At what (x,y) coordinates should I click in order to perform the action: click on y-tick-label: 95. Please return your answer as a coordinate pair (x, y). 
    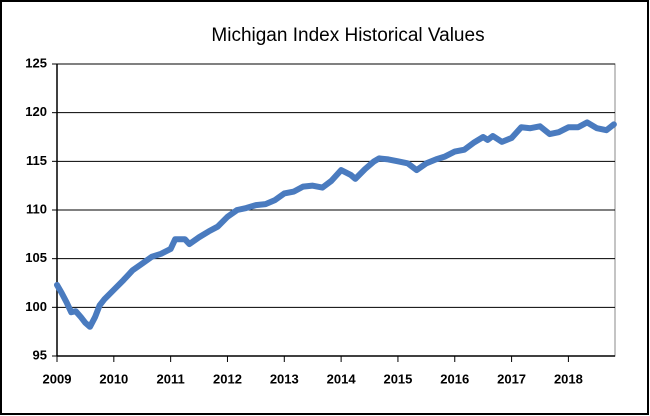
    Looking at the image, I should click on (40, 354).